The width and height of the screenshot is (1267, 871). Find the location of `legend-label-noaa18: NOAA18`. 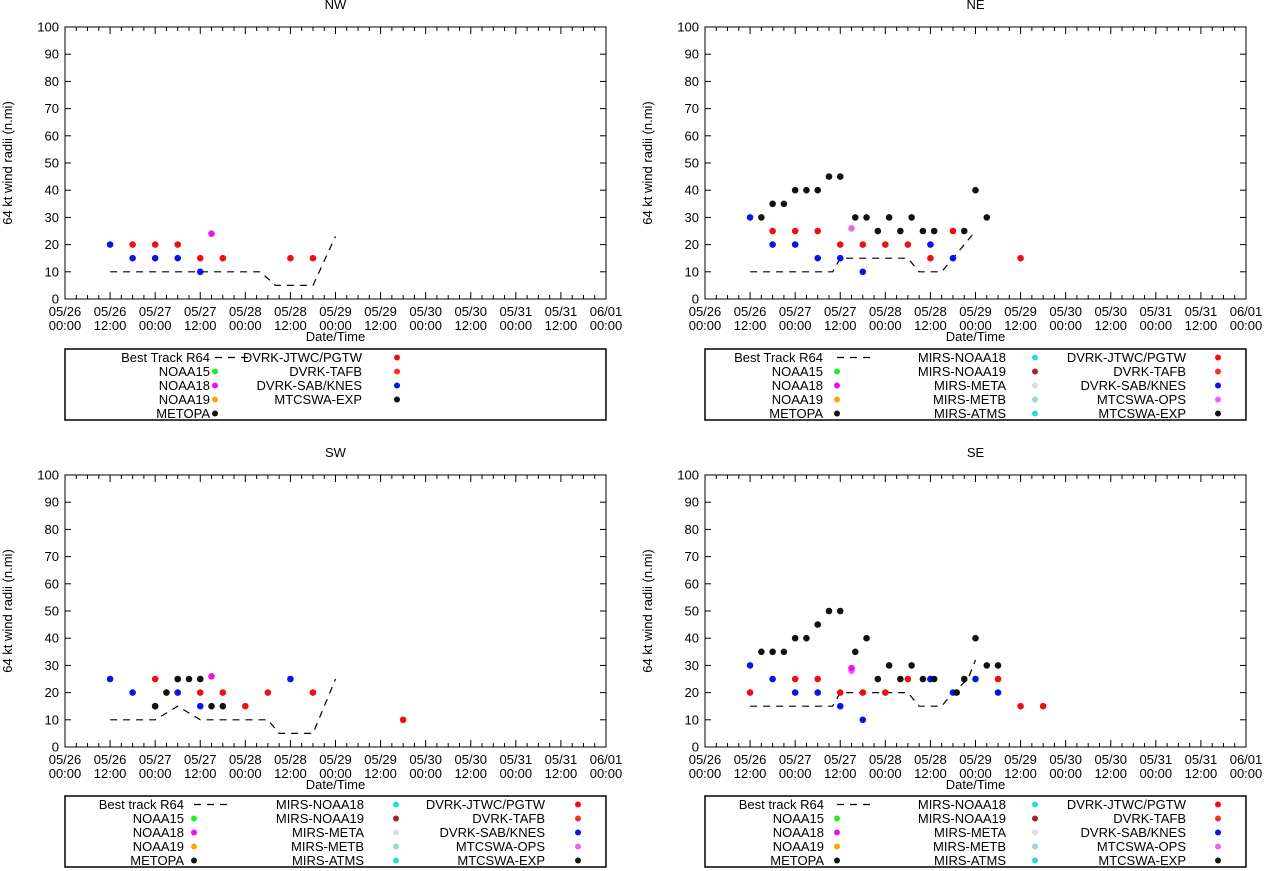

legend-label-noaa18: NOAA18 is located at coordinates (158, 832).